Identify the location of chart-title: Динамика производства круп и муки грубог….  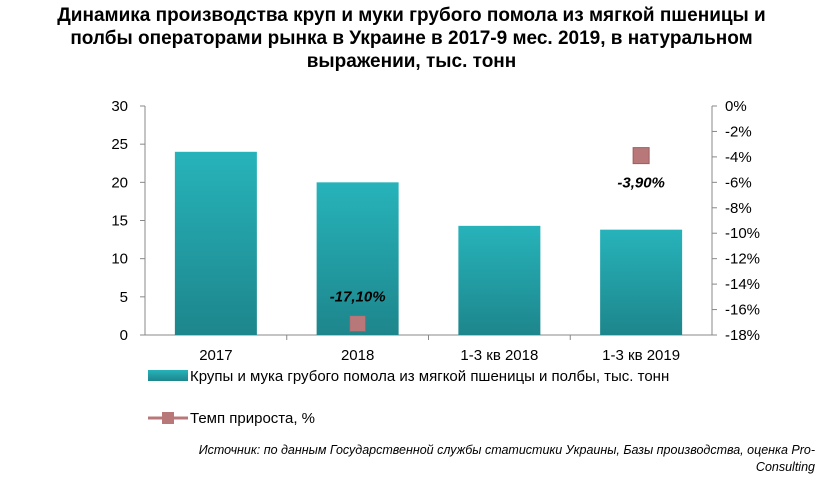
(411, 38).